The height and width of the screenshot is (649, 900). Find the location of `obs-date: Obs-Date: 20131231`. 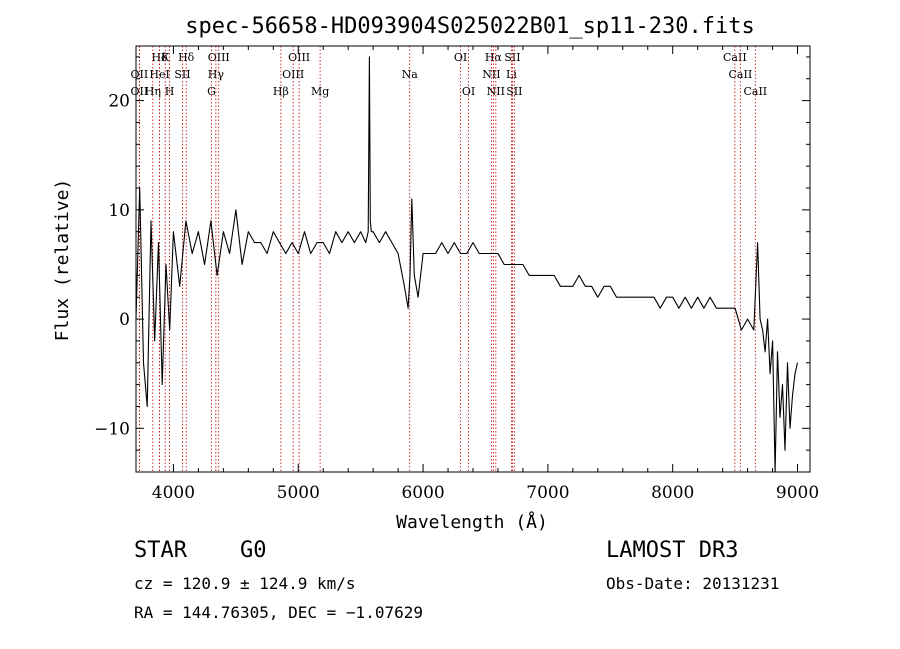

obs-date: Obs-Date: 20131231 is located at coordinates (693, 583).